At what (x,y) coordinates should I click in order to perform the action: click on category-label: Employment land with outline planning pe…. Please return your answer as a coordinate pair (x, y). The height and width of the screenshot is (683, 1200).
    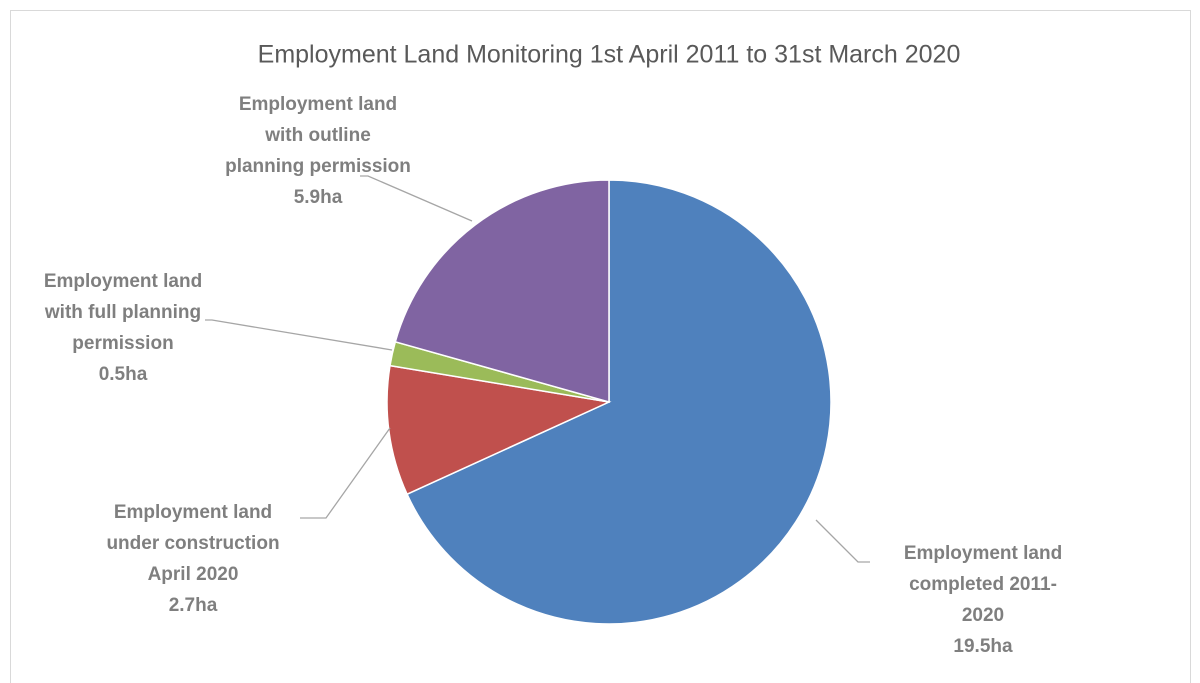
    Looking at the image, I should click on (318, 135).